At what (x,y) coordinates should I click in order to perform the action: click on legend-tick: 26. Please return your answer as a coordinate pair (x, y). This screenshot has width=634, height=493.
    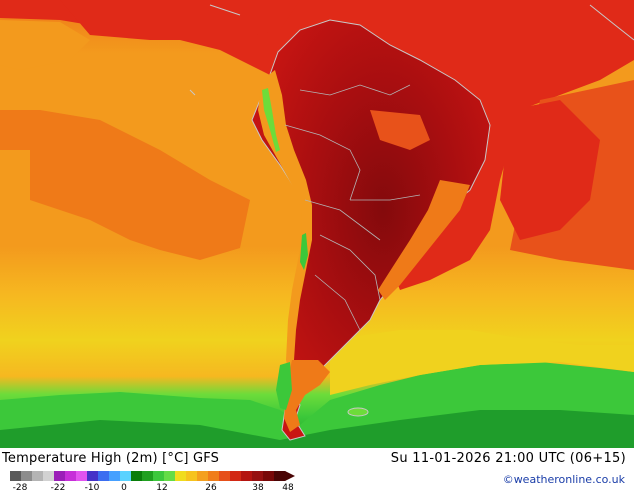
    Looking at the image, I should click on (211, 488).